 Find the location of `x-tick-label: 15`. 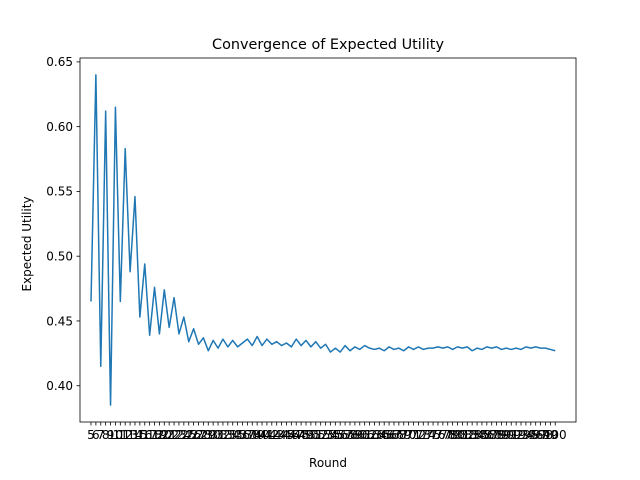

x-tick-label: 15 is located at coordinates (139, 435).